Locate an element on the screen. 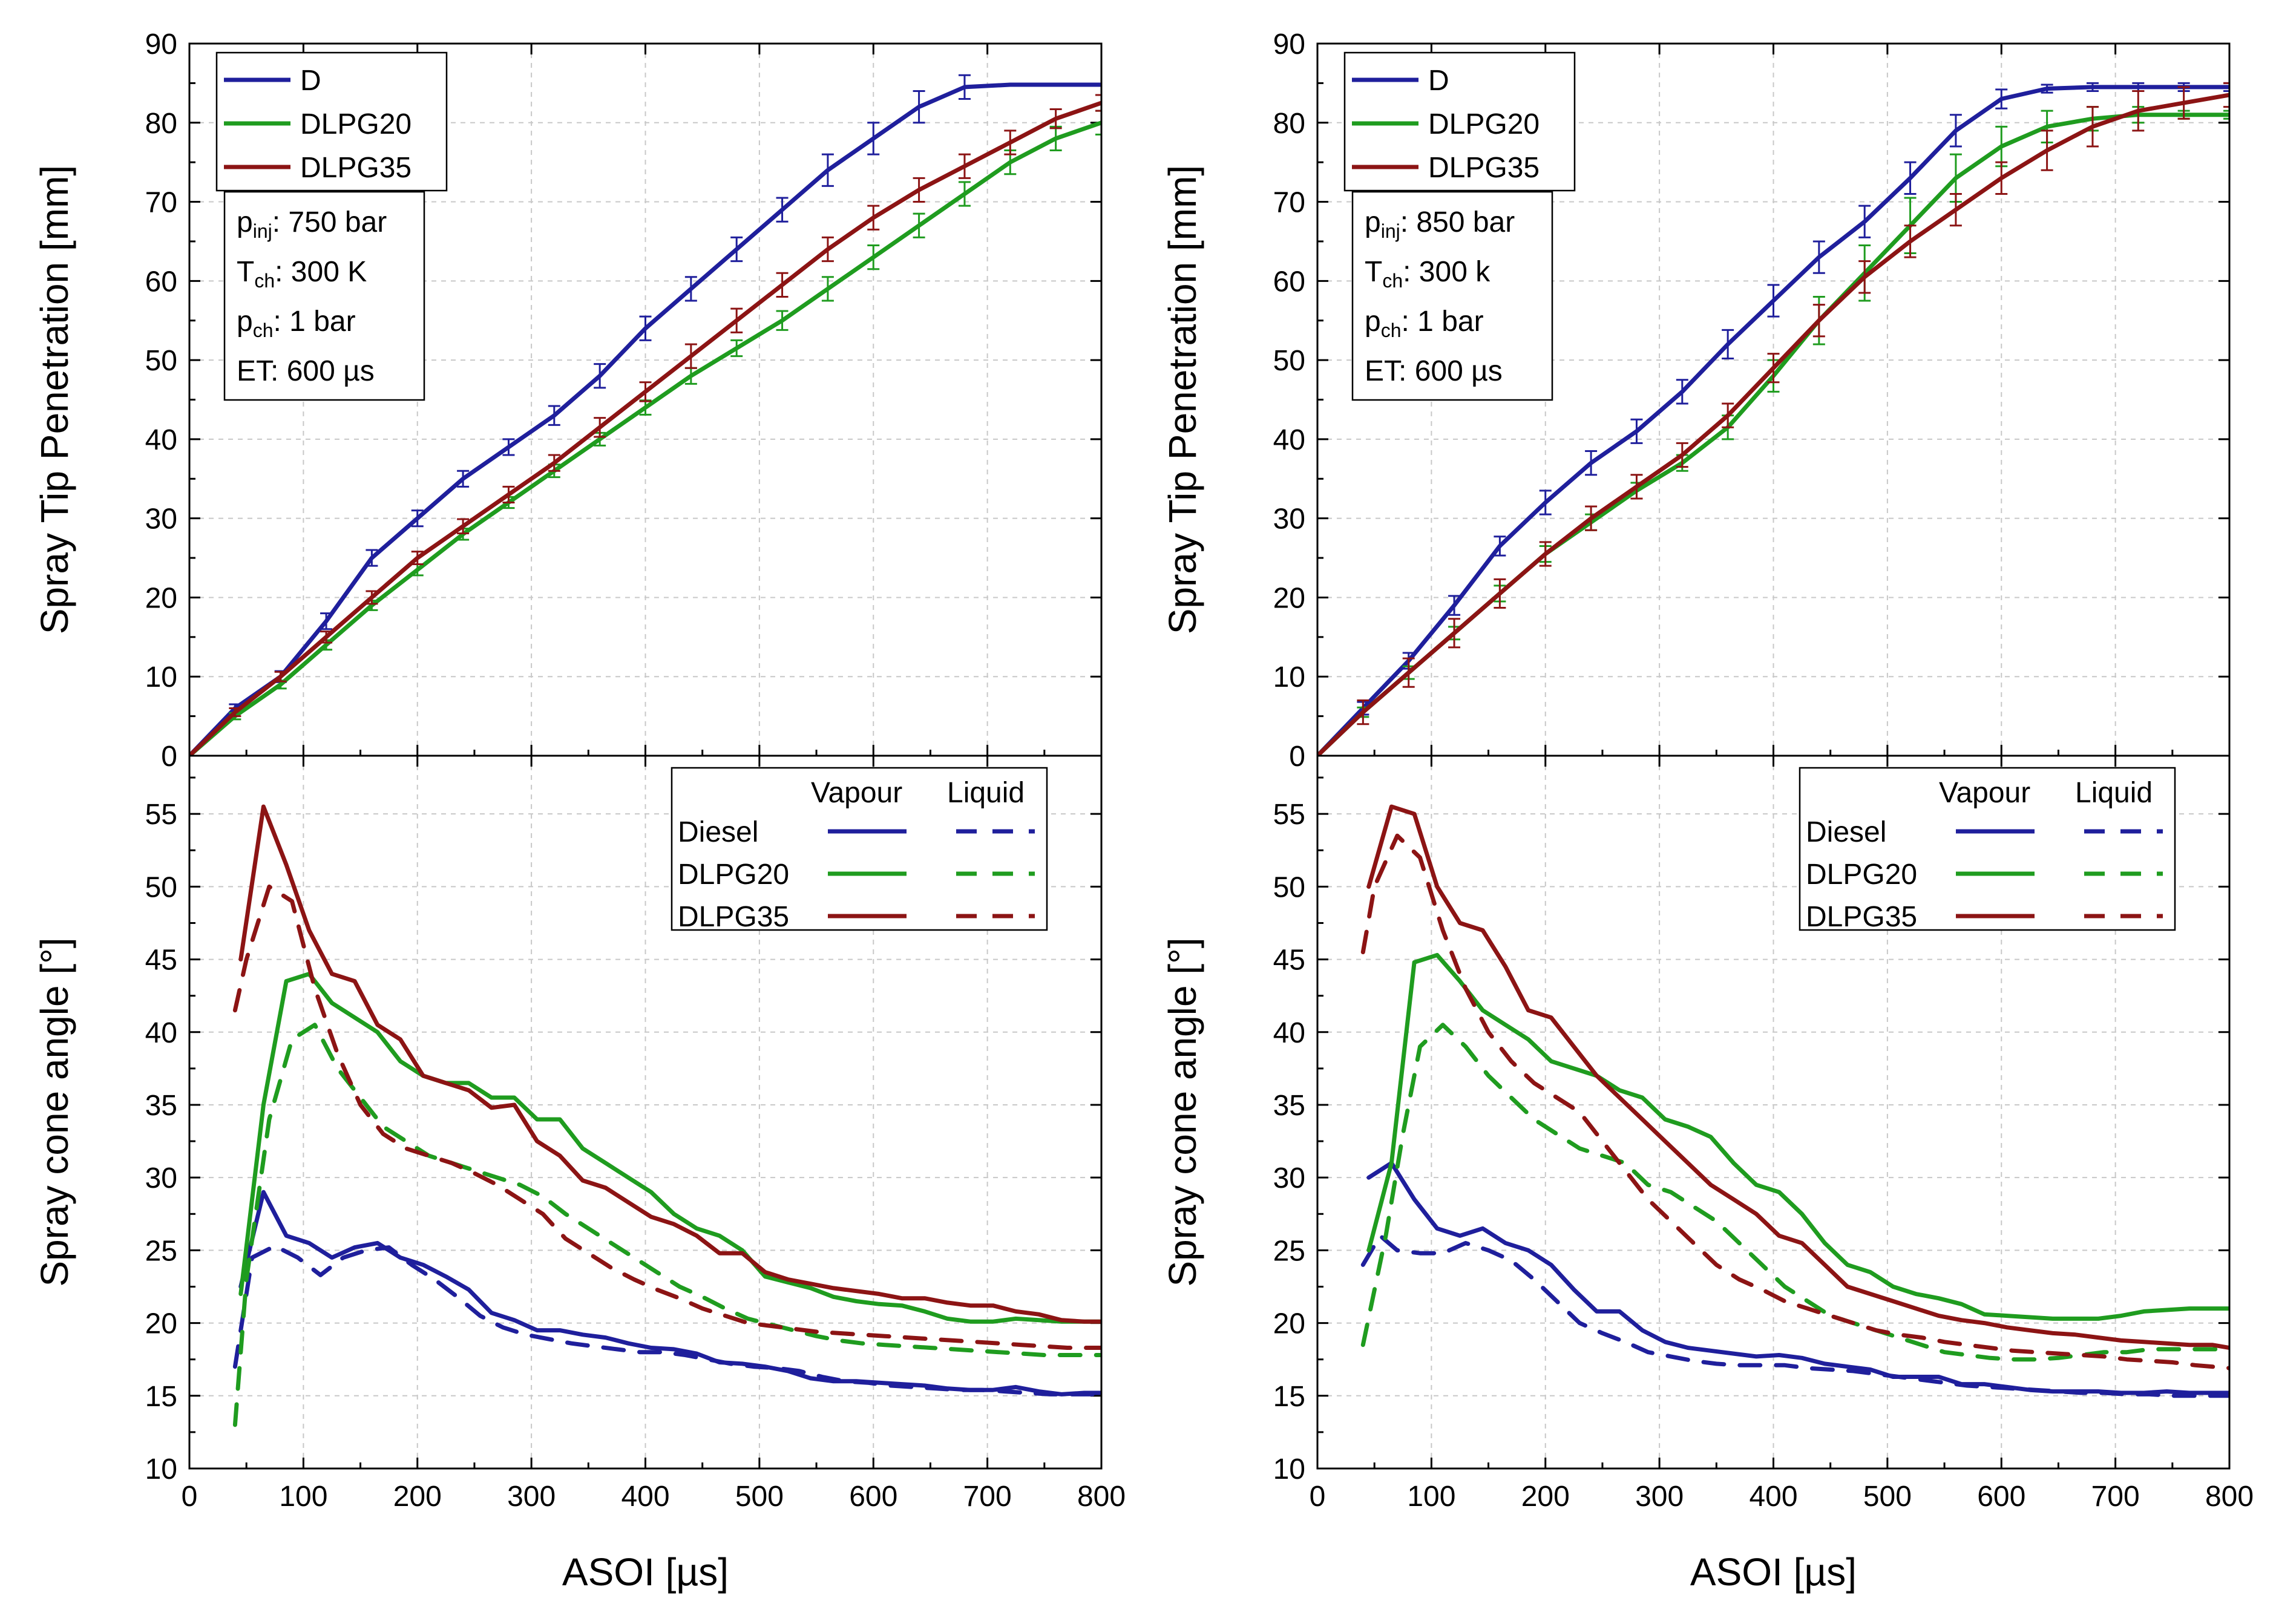 The height and width of the screenshot is (1624, 2276). condition-text: pch: 1 bar is located at coordinates (296, 324).